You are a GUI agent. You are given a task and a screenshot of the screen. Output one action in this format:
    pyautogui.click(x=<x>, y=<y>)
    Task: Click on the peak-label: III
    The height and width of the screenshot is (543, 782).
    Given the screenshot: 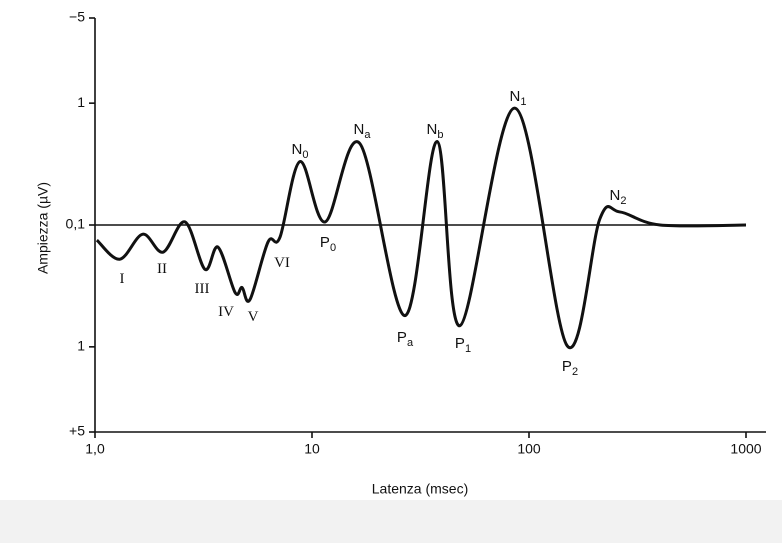 What is the action you would take?
    pyautogui.click(x=202, y=289)
    